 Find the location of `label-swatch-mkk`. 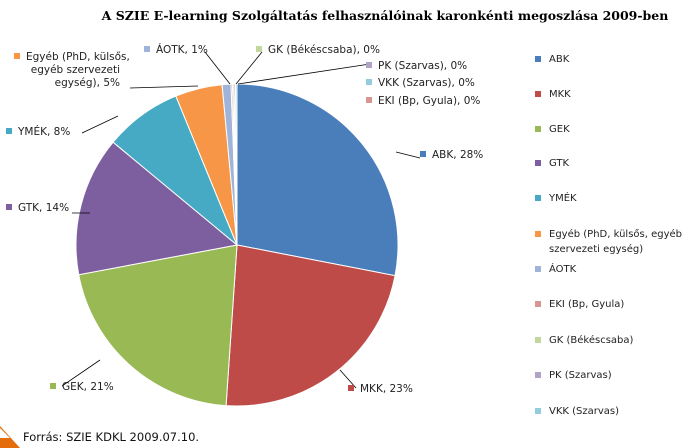

label-swatch-mkk is located at coordinates (351, 388).